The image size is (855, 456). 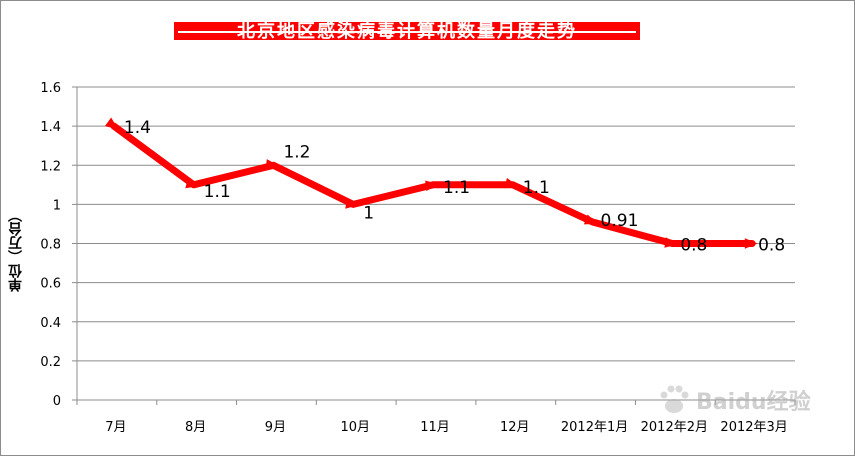 I want to click on data-label: 1.4, so click(x=137, y=128).